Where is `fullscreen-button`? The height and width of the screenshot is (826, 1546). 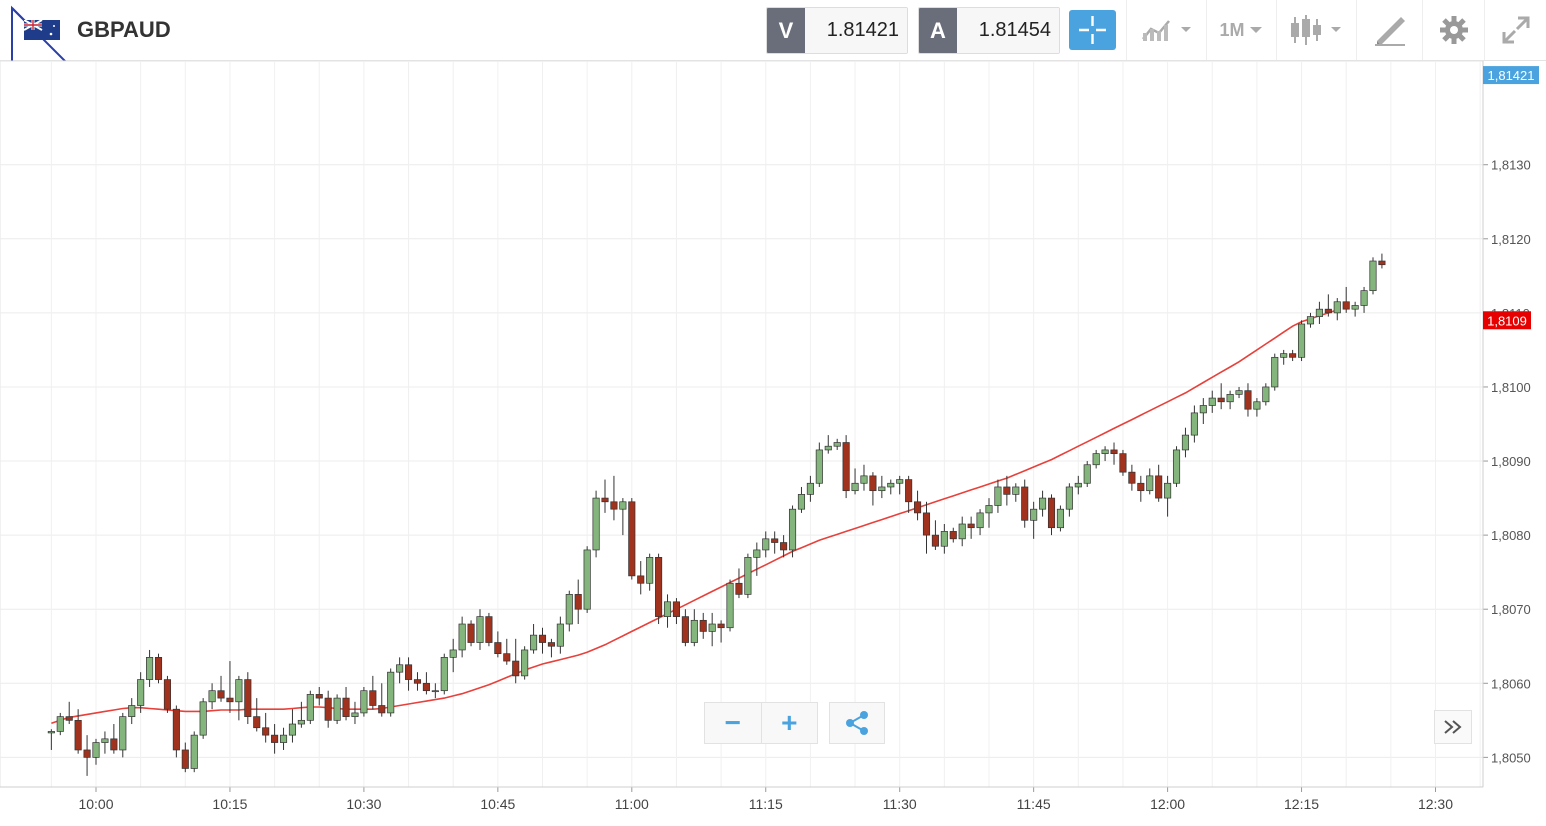
fullscreen-button is located at coordinates (1515, 30).